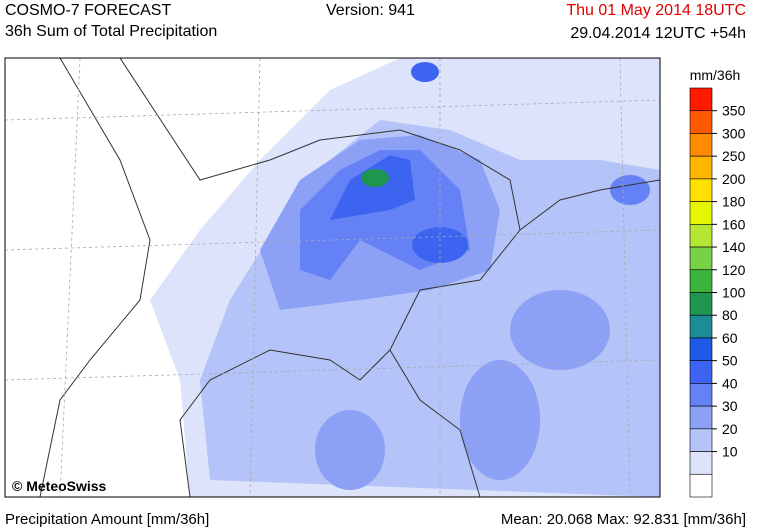 This screenshot has height=532, width=766. What do you see at coordinates (370, 10) in the screenshot?
I see `version: Version: 941` at bounding box center [370, 10].